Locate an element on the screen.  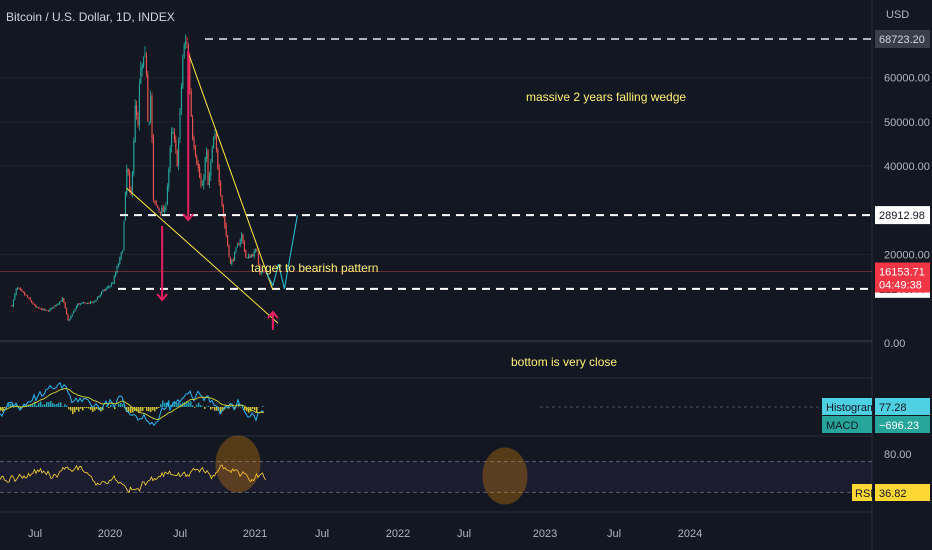
price-tick-label: 60000.00 is located at coordinates (907, 79).